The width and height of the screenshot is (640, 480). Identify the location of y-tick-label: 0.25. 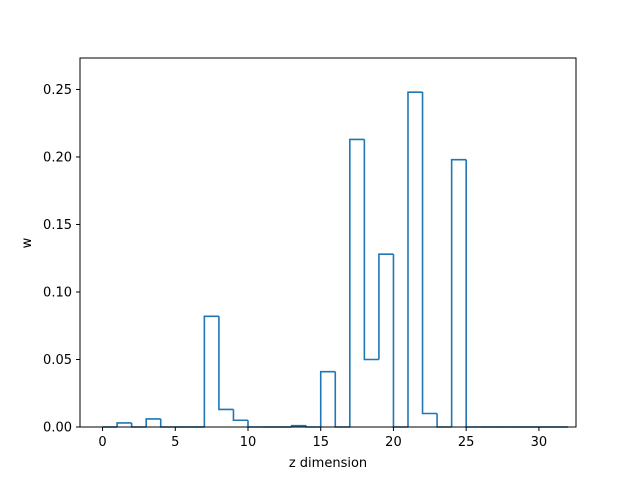
(57, 90).